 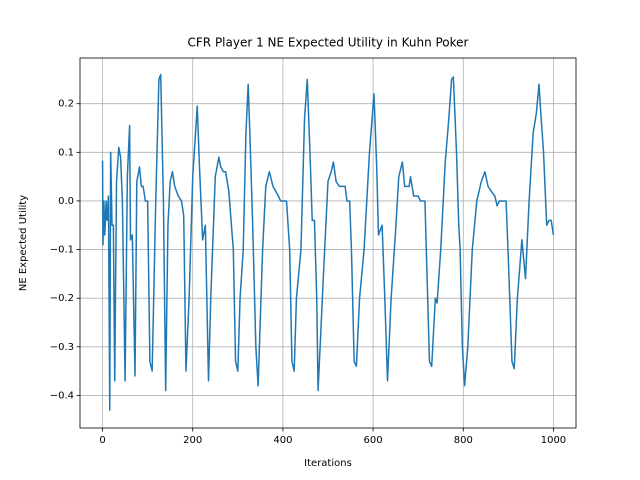 What do you see at coordinates (62, 250) in the screenshot?
I see `y-tick-label: −0.1` at bounding box center [62, 250].